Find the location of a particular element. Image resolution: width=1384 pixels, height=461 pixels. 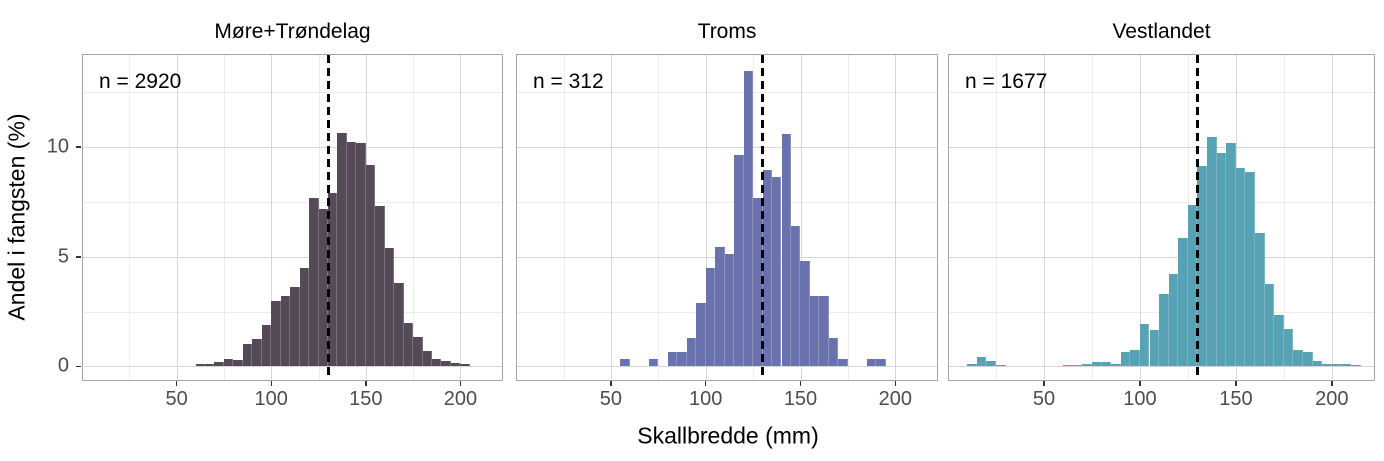

x-axis-title: Skallbredde (mm) is located at coordinates (728, 435).